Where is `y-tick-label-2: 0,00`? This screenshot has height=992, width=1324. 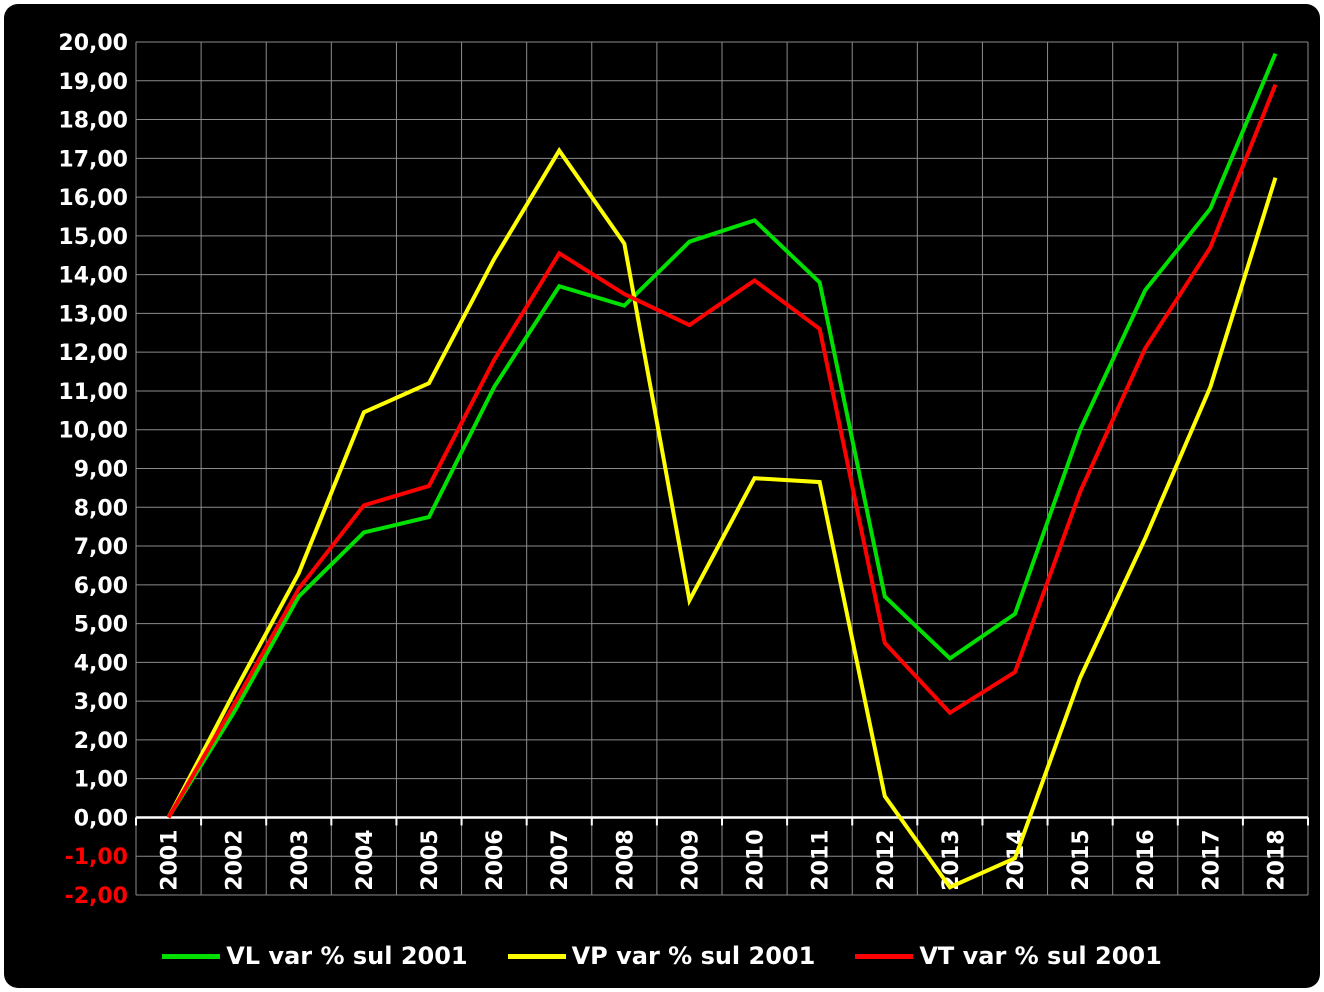 y-tick-label-2: 0,00 is located at coordinates (101, 818).